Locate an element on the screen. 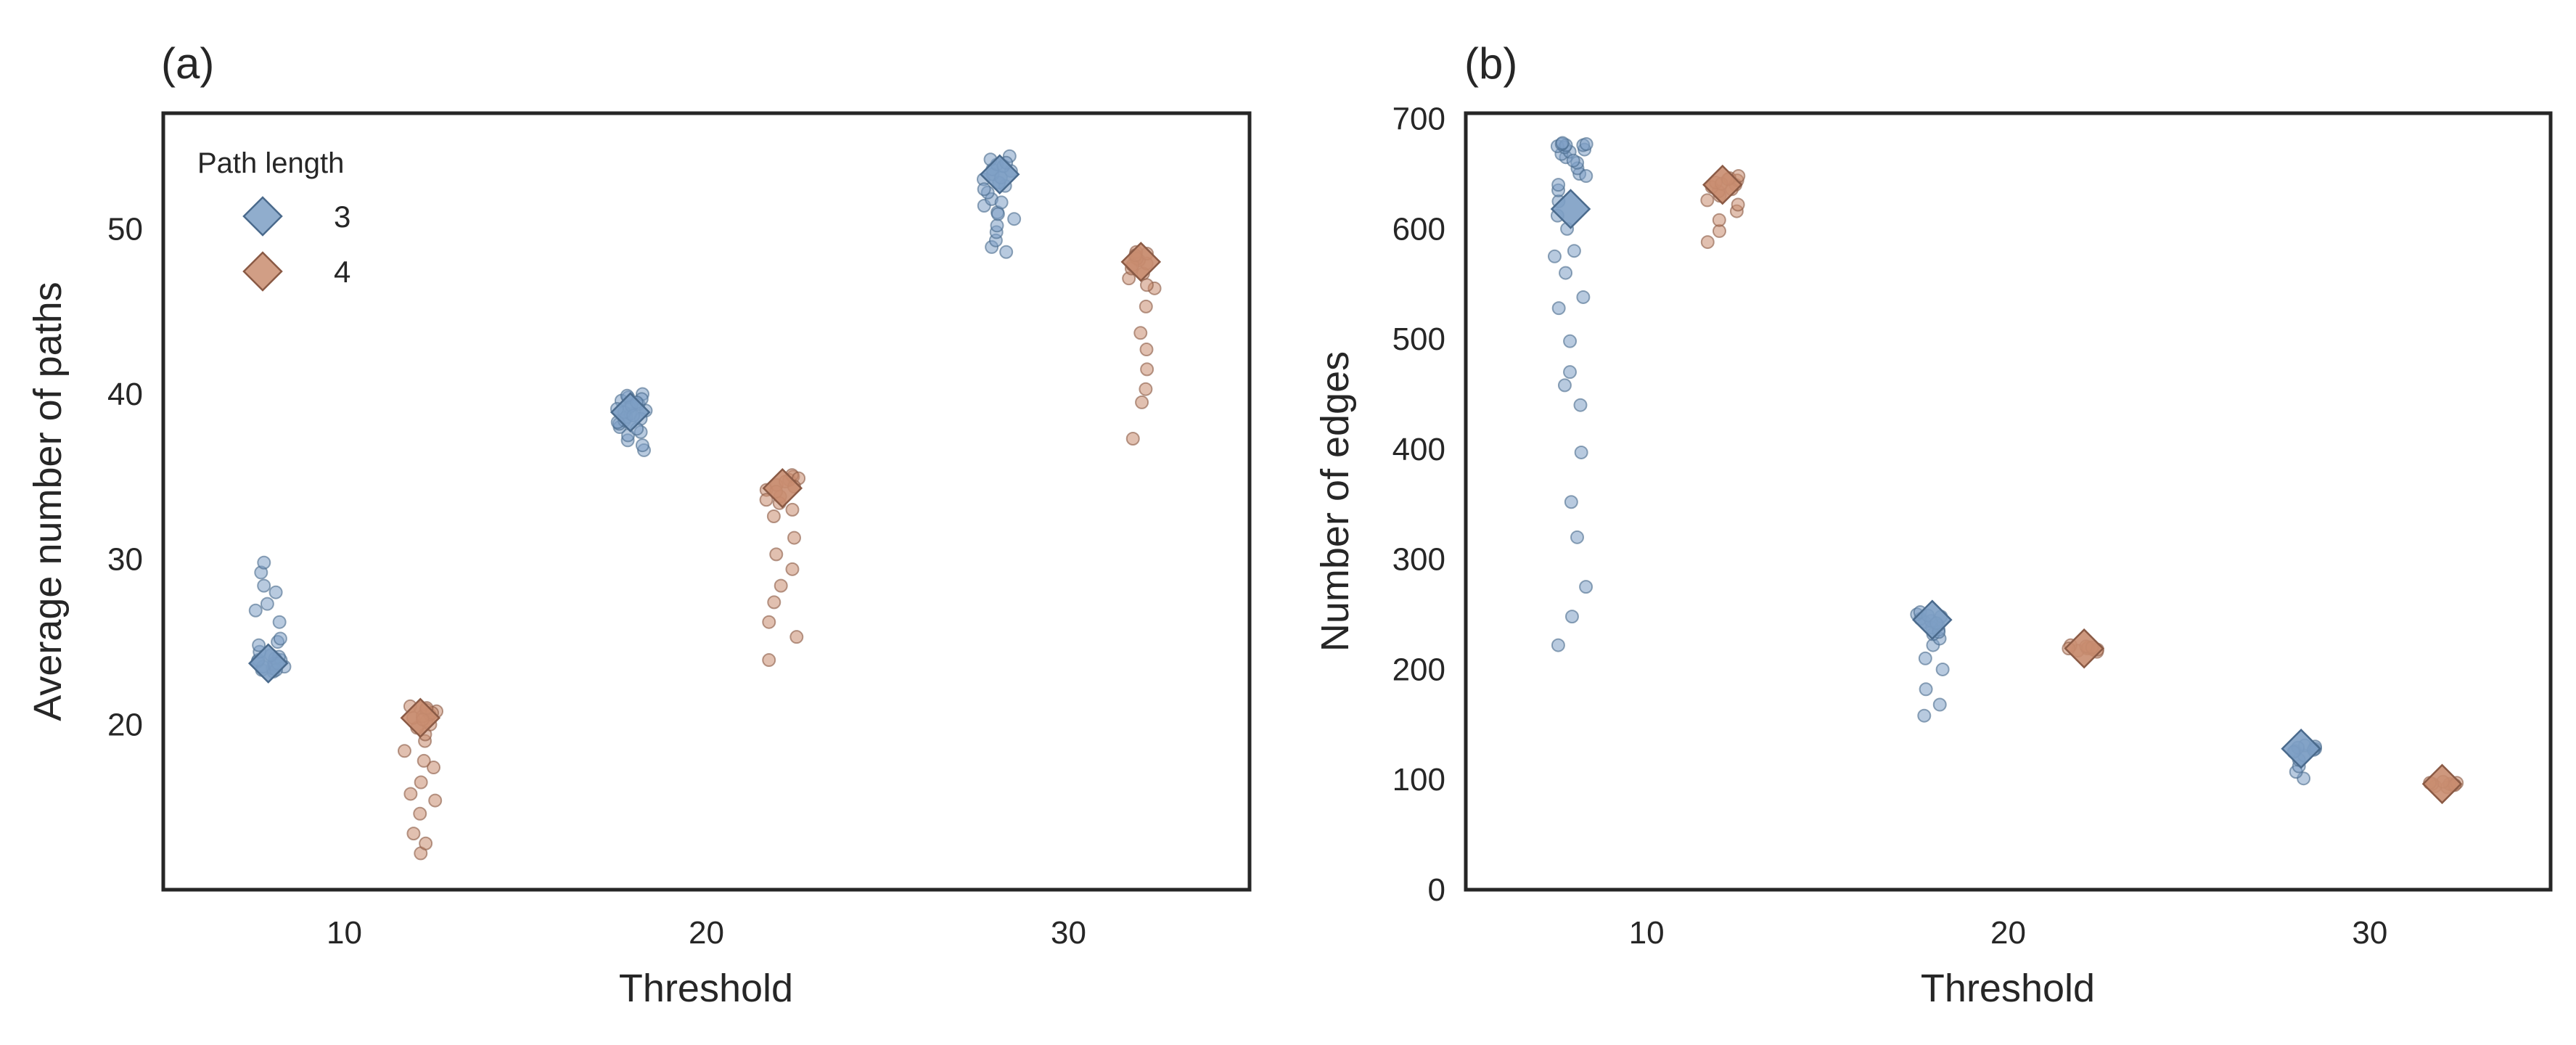 The height and width of the screenshot is (1045, 2576). y-tick-label: 20 is located at coordinates (125, 724).